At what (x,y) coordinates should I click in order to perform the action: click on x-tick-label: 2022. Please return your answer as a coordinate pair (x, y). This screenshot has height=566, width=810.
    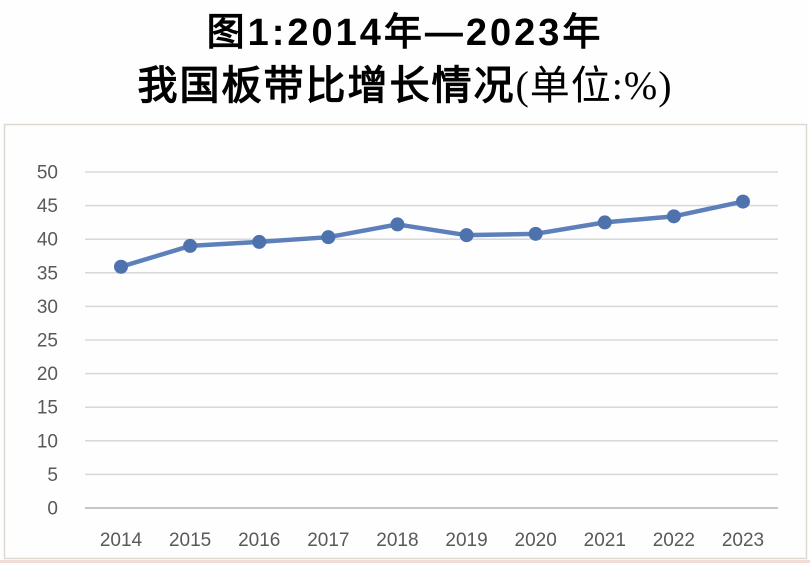
    Looking at the image, I should click on (674, 540).